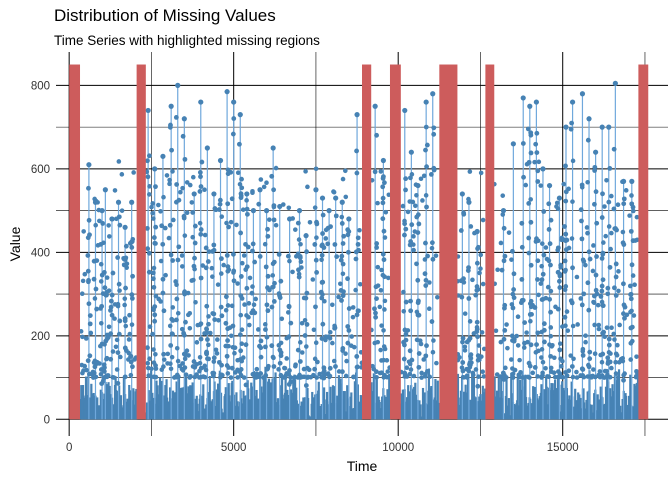 Image resolution: width=672 pixels, height=480 pixels. I want to click on y-tick-label: 400, so click(40, 253).